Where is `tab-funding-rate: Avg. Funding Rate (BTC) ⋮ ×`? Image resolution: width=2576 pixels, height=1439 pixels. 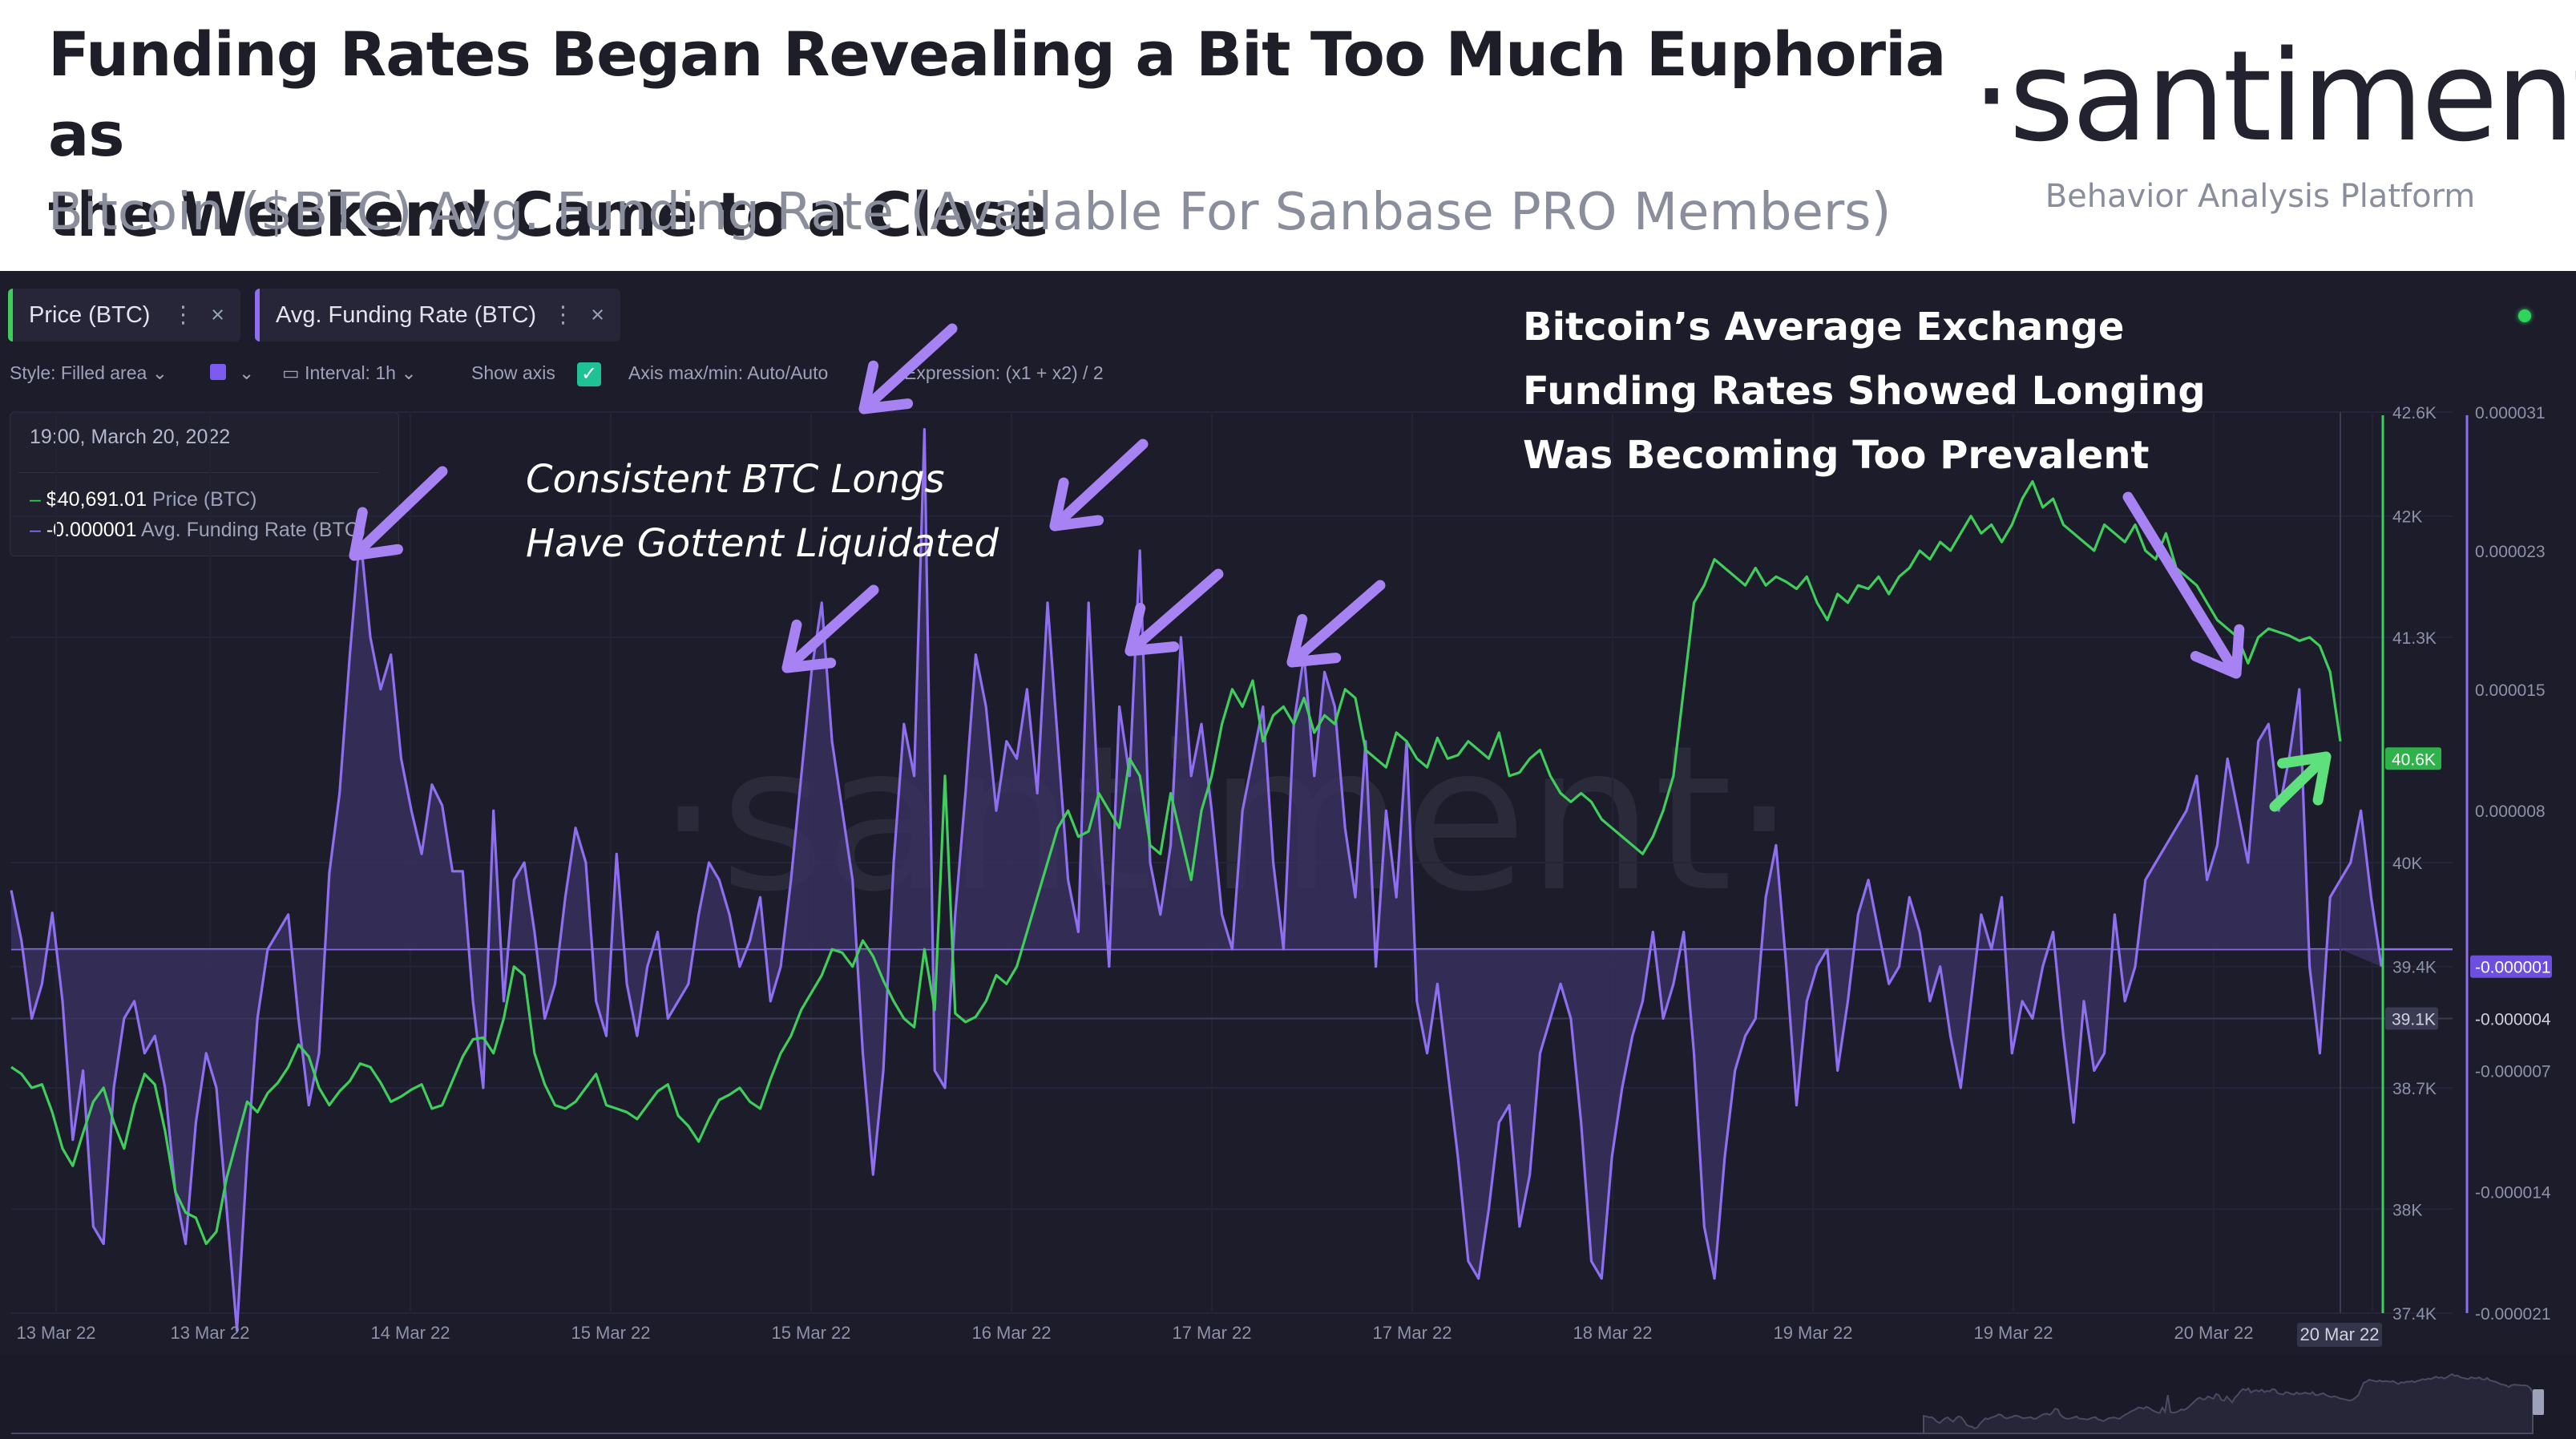 tab-funding-rate: Avg. Funding Rate (BTC) ⋮ × is located at coordinates (438, 315).